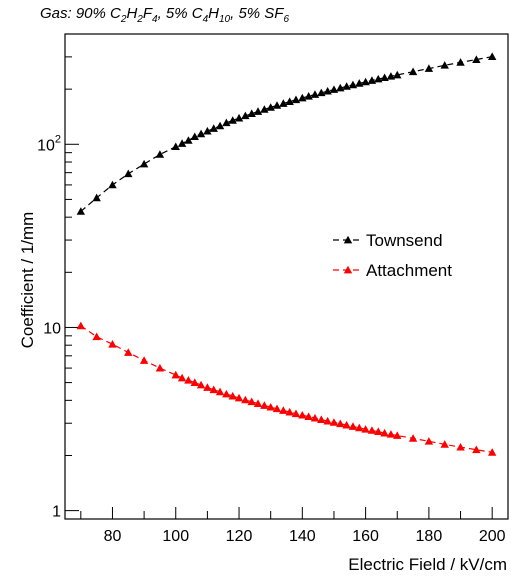 This screenshot has width=511, height=579. Describe the element at coordinates (404, 240) in the screenshot. I see `legend-label-townsend: Townsend` at that location.